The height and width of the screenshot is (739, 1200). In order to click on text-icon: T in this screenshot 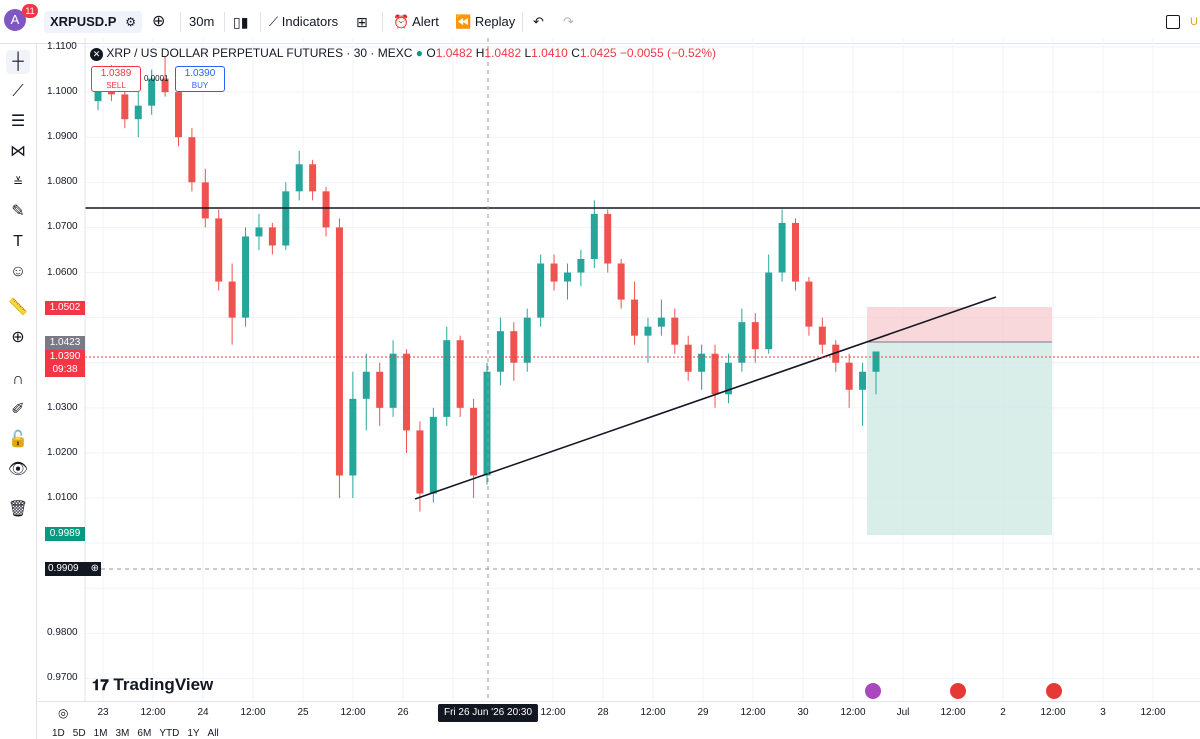, I will do `click(18, 241)`.